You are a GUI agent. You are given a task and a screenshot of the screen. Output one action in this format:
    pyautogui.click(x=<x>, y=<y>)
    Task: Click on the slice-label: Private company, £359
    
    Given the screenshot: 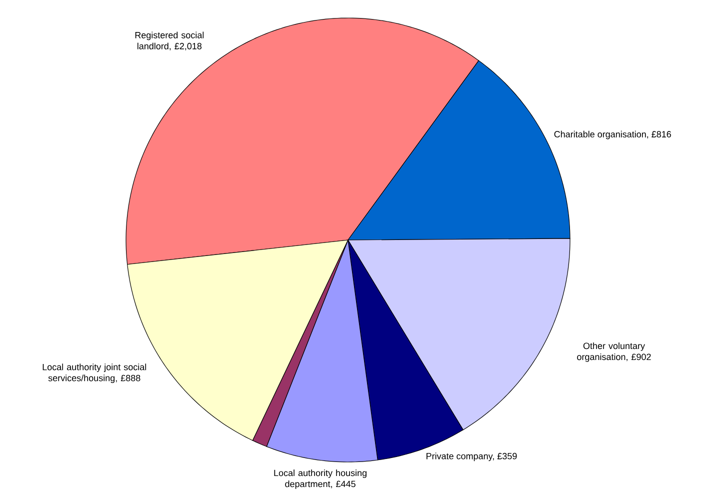 What is the action you would take?
    pyautogui.click(x=471, y=457)
    